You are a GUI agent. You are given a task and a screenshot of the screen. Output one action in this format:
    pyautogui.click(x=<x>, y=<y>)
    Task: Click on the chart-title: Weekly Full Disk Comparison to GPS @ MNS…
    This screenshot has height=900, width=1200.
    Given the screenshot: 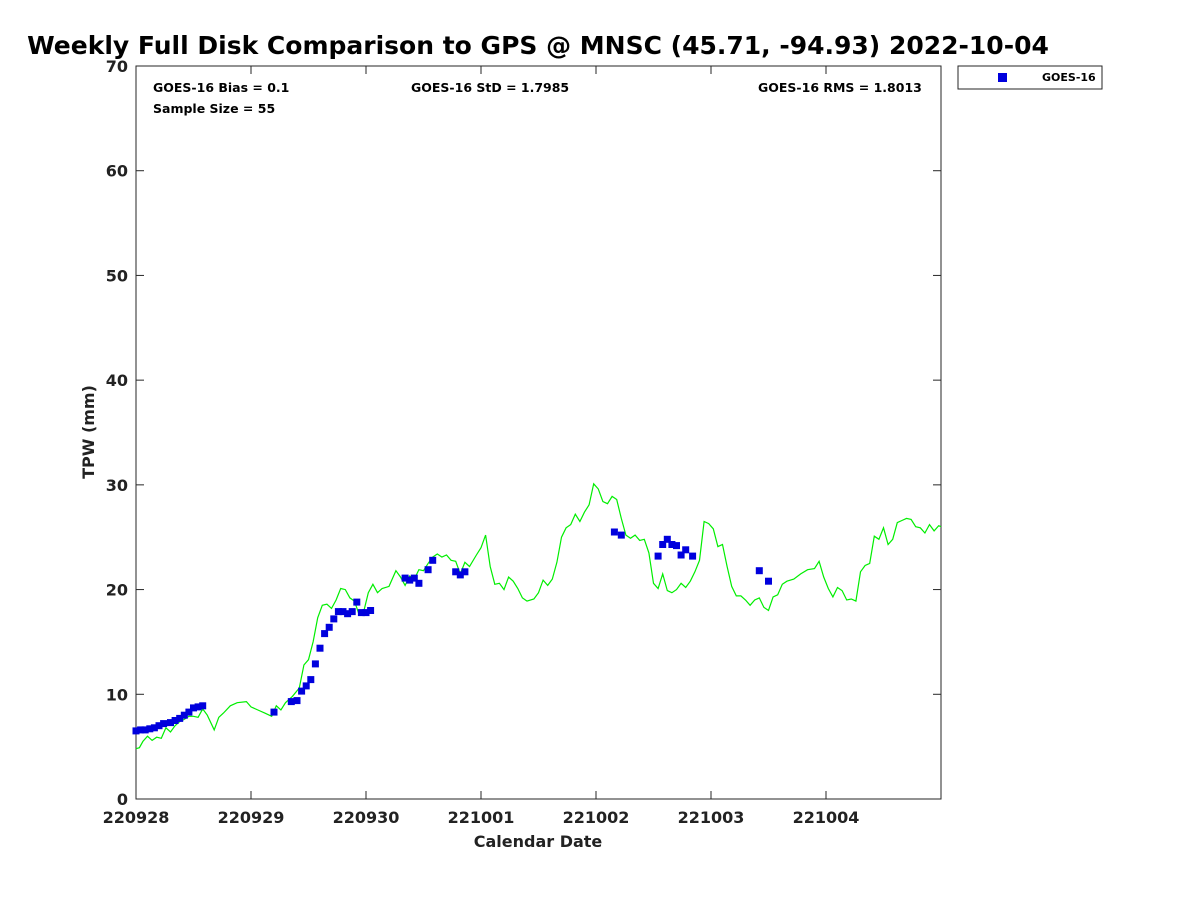 What is the action you would take?
    pyautogui.click(x=538, y=45)
    